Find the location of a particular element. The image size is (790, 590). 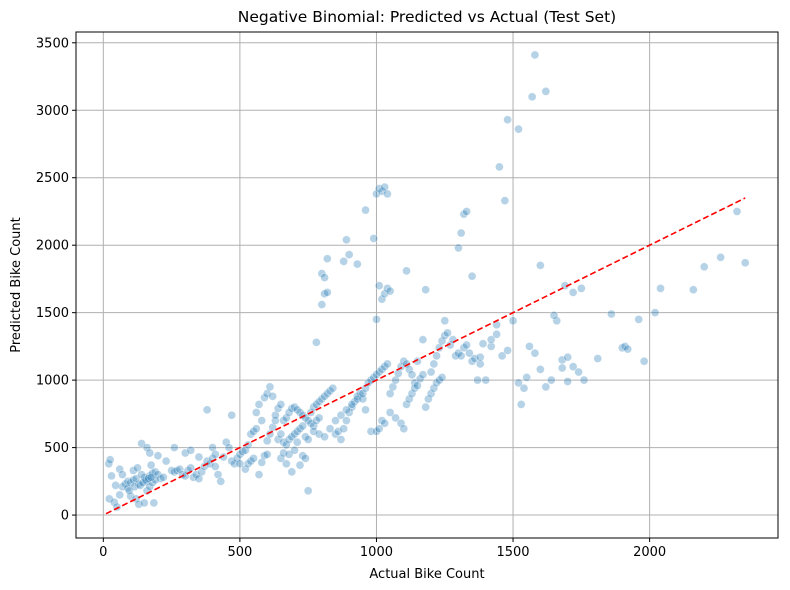

y-tick-label: 0 is located at coordinates (65, 516).